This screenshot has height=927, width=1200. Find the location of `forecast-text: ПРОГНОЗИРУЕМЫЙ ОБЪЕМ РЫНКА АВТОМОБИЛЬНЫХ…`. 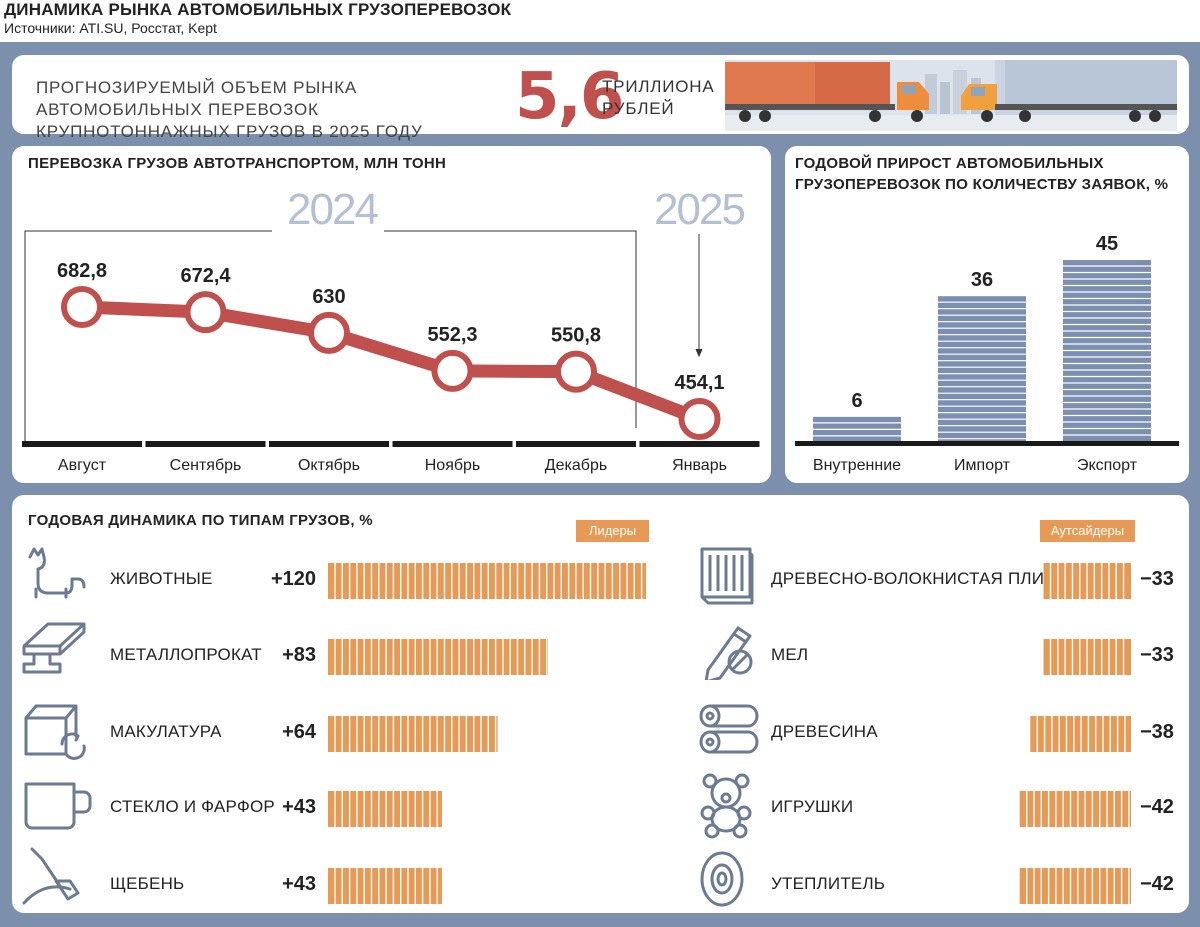

forecast-text: ПРОГНОЗИРУЕМЫЙ ОБЪЕМ РЫНКА АВТОМОБИЛЬНЫХ… is located at coordinates (229, 109).